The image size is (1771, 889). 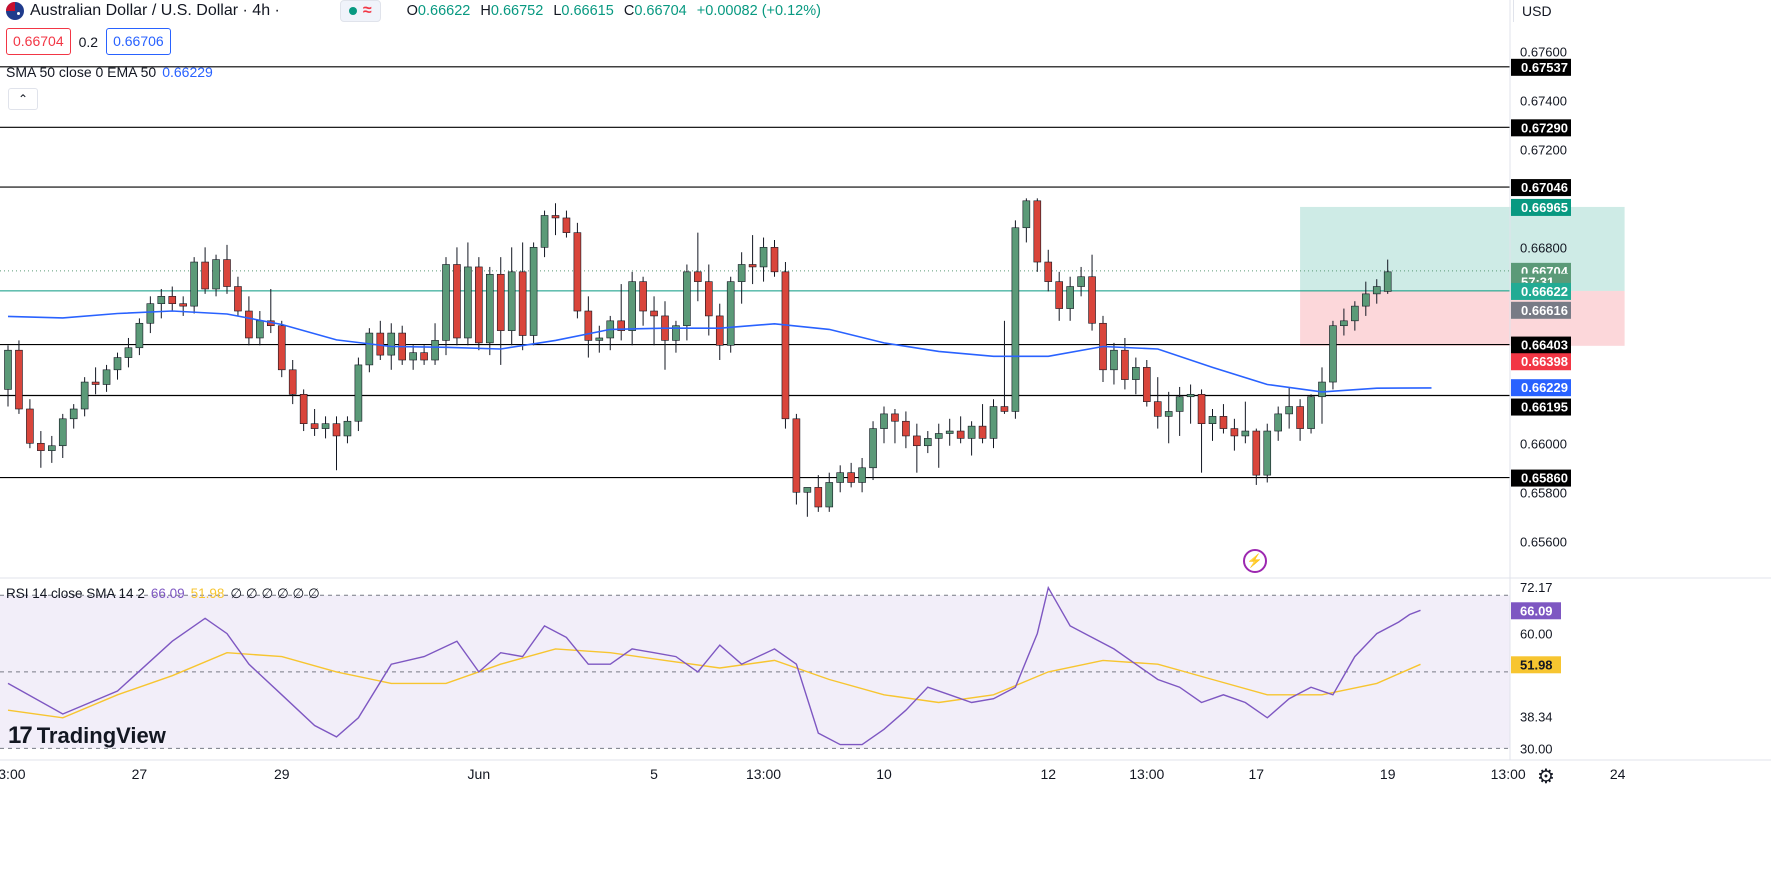 I want to click on time-label-2: 29, so click(x=282, y=774).